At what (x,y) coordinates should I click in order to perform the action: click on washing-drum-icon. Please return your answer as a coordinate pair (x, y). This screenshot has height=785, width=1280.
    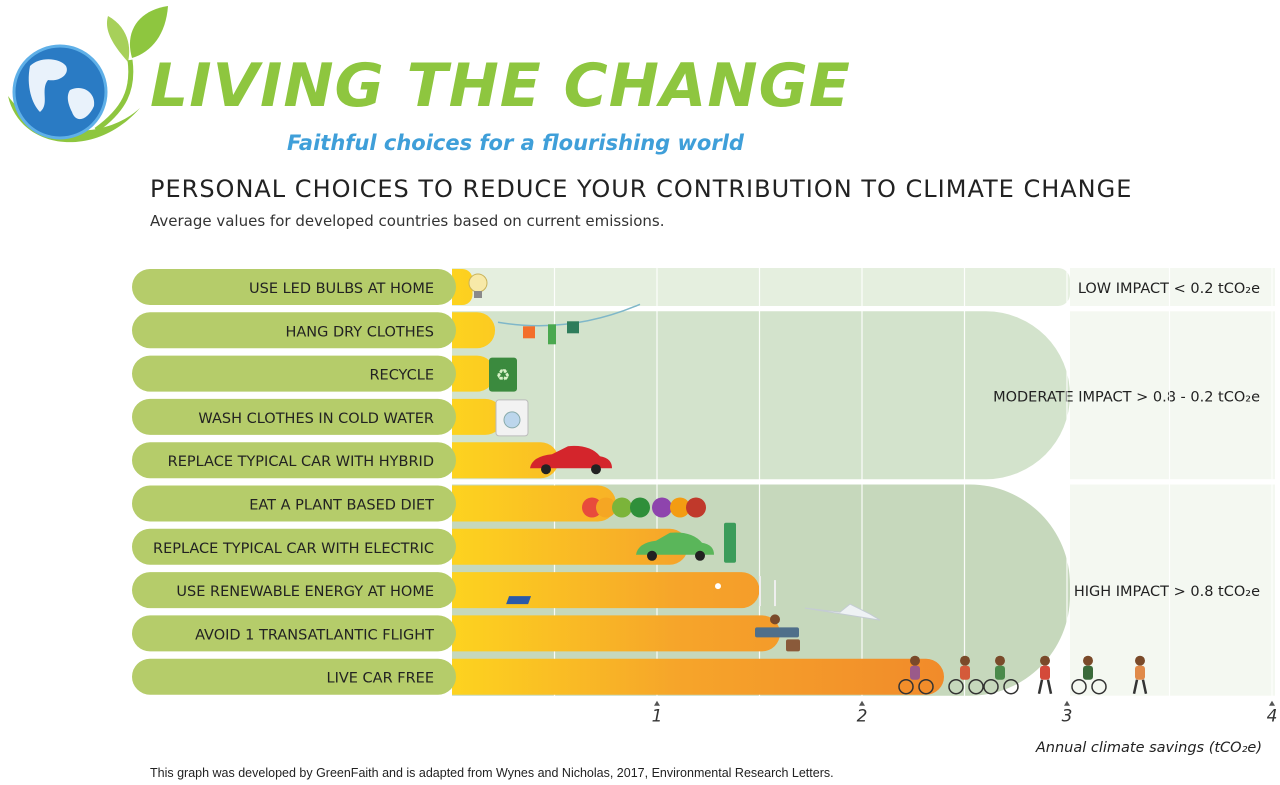
    Looking at the image, I should click on (512, 420).